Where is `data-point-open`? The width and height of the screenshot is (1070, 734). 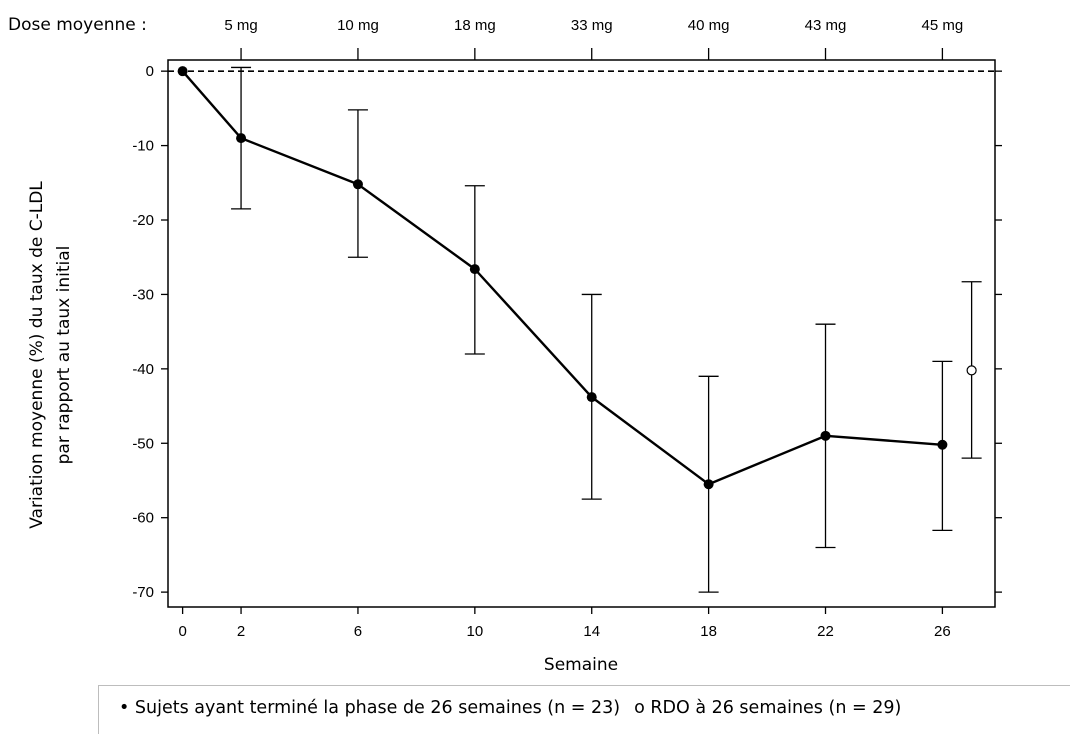
data-point-open is located at coordinates (971, 370).